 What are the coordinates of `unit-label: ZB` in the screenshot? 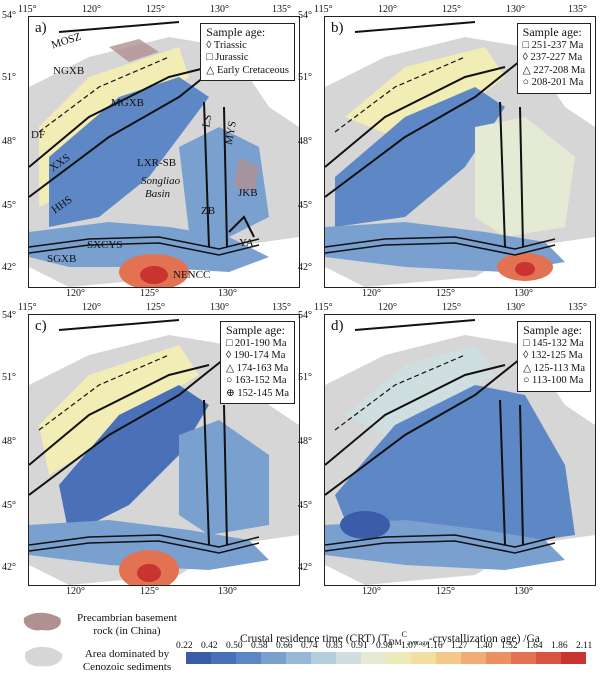 It's located at (208, 211).